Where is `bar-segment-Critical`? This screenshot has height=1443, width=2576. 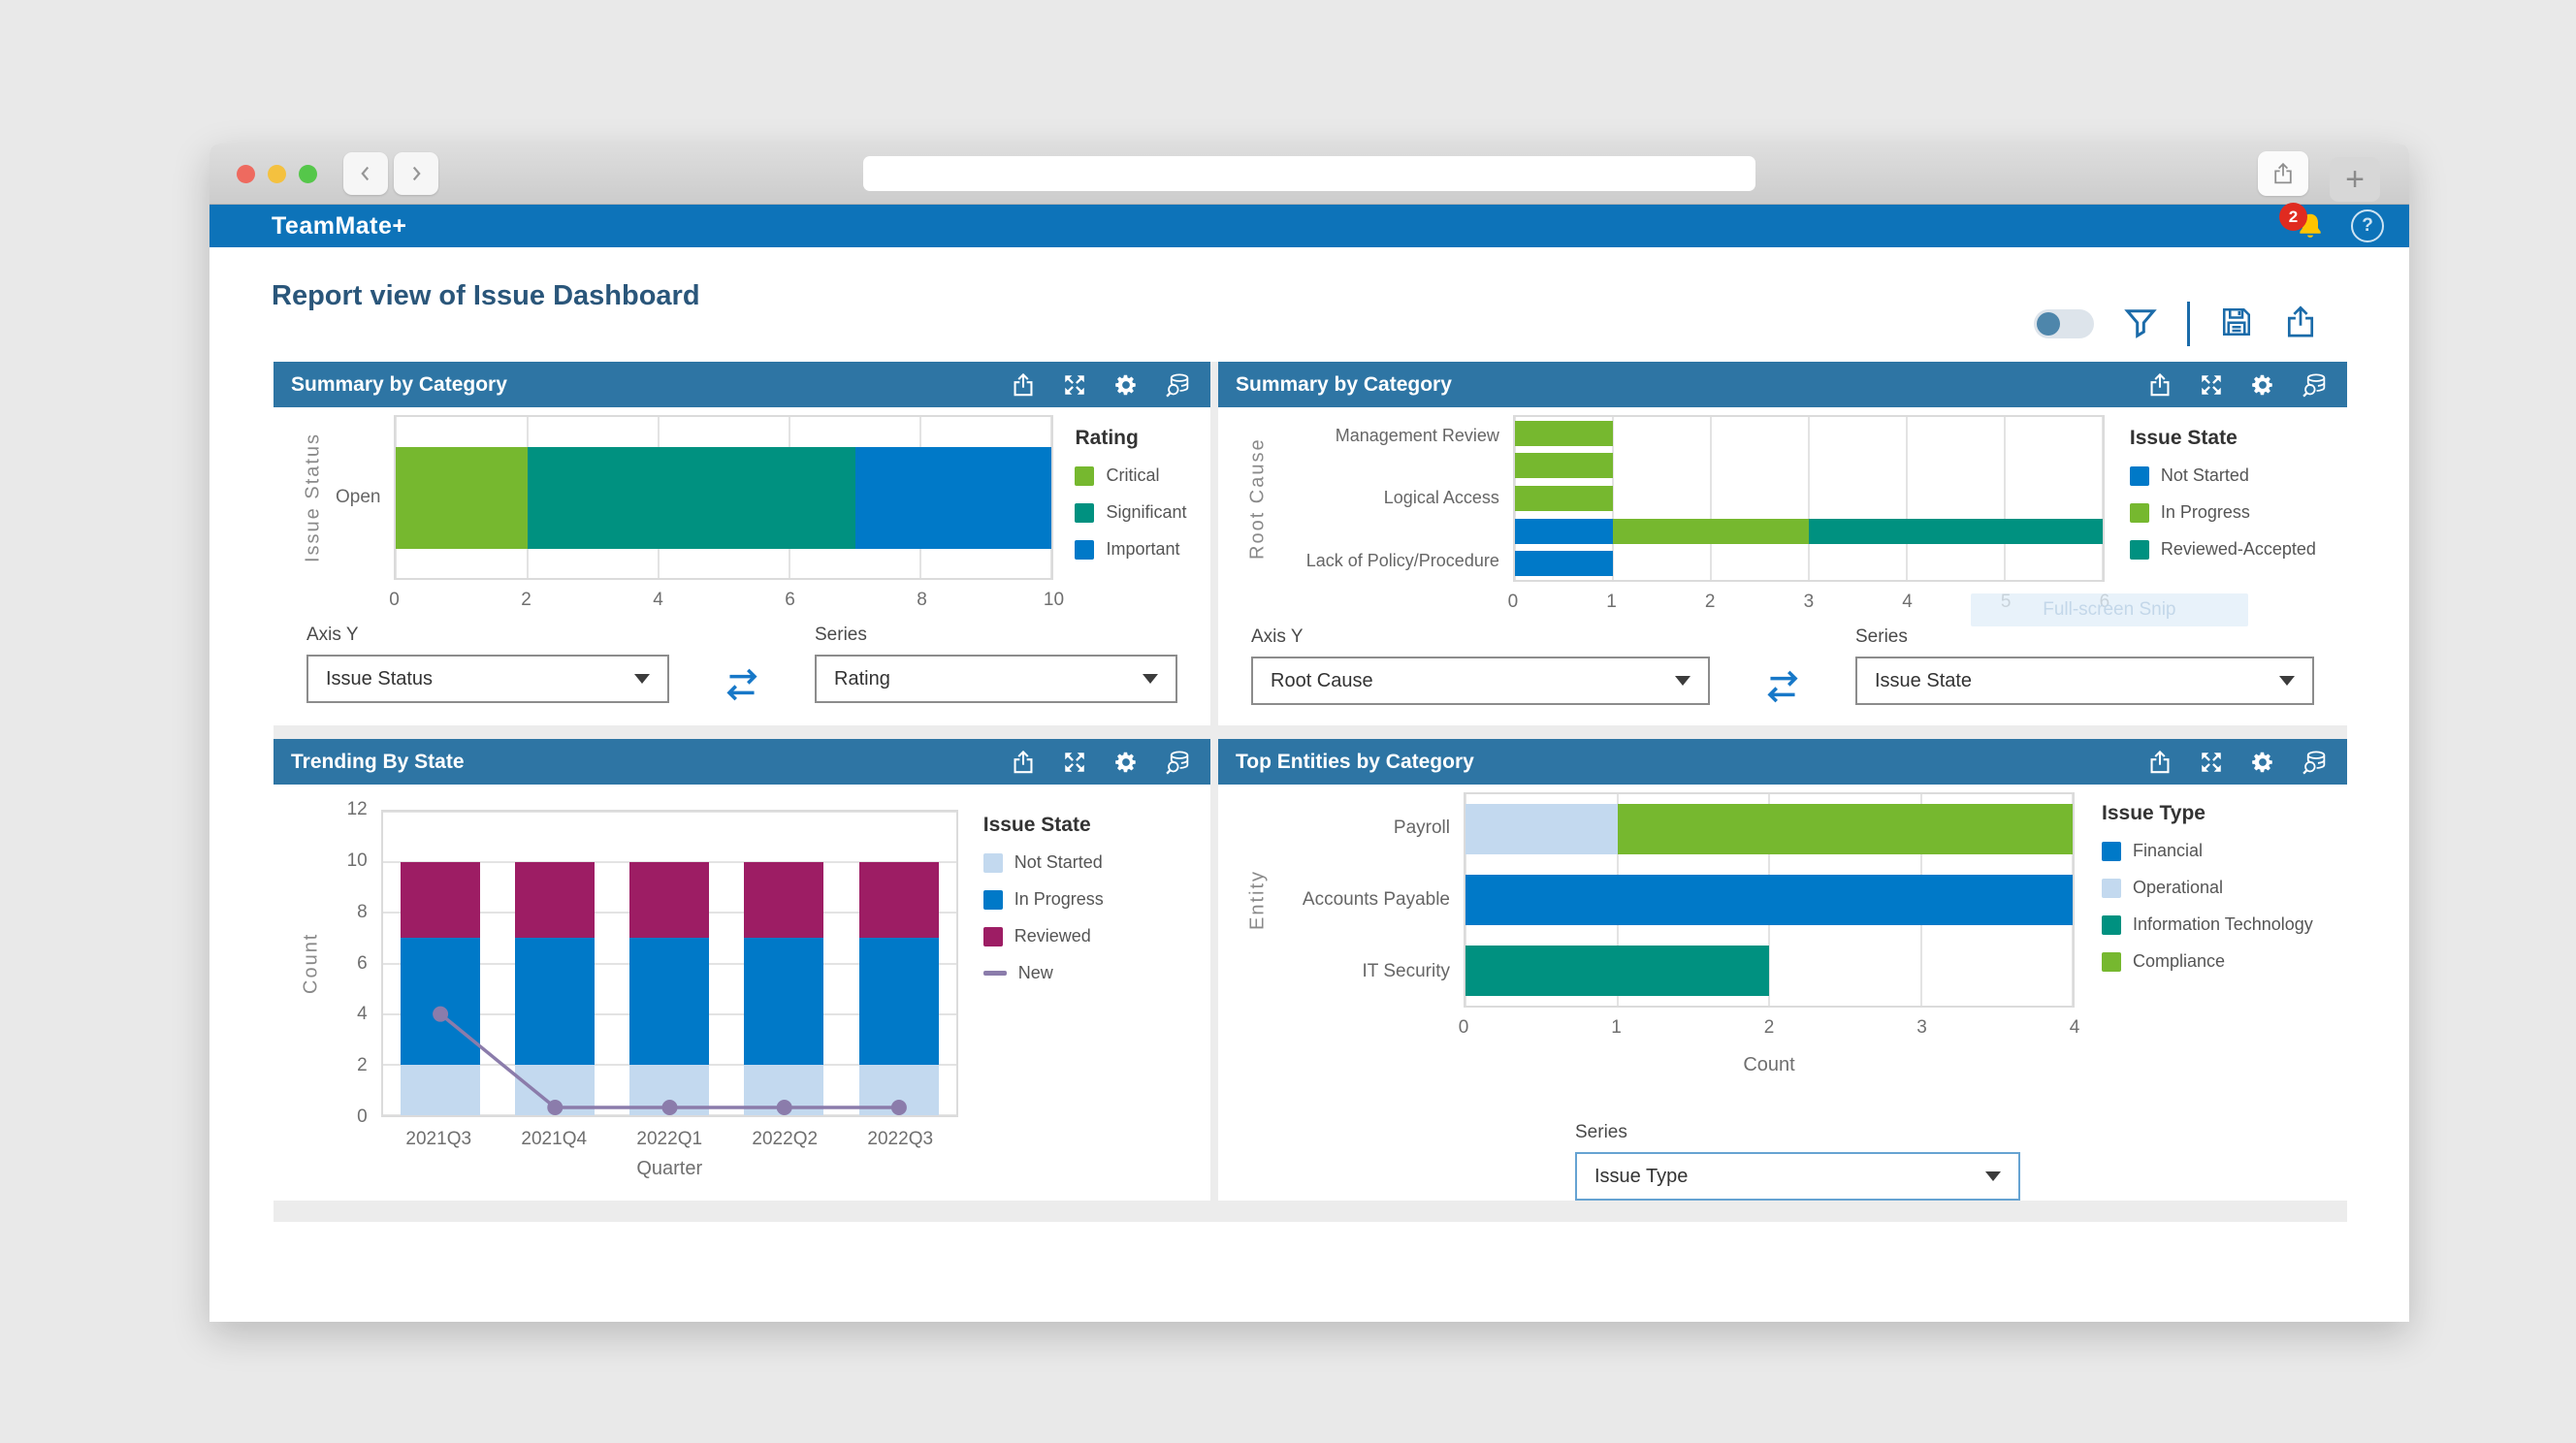 bar-segment-Critical is located at coordinates (462, 497).